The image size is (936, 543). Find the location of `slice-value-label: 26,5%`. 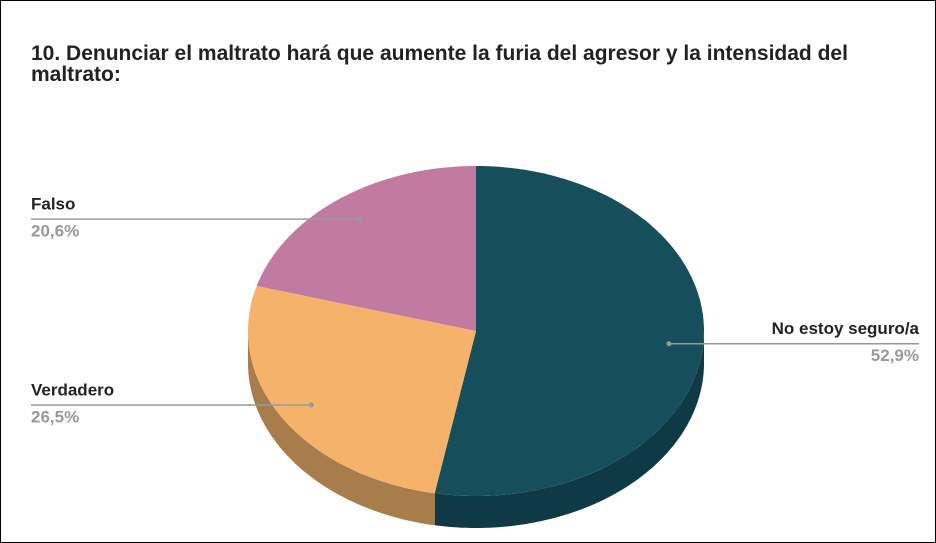

slice-value-label: 26,5% is located at coordinates (55, 417).